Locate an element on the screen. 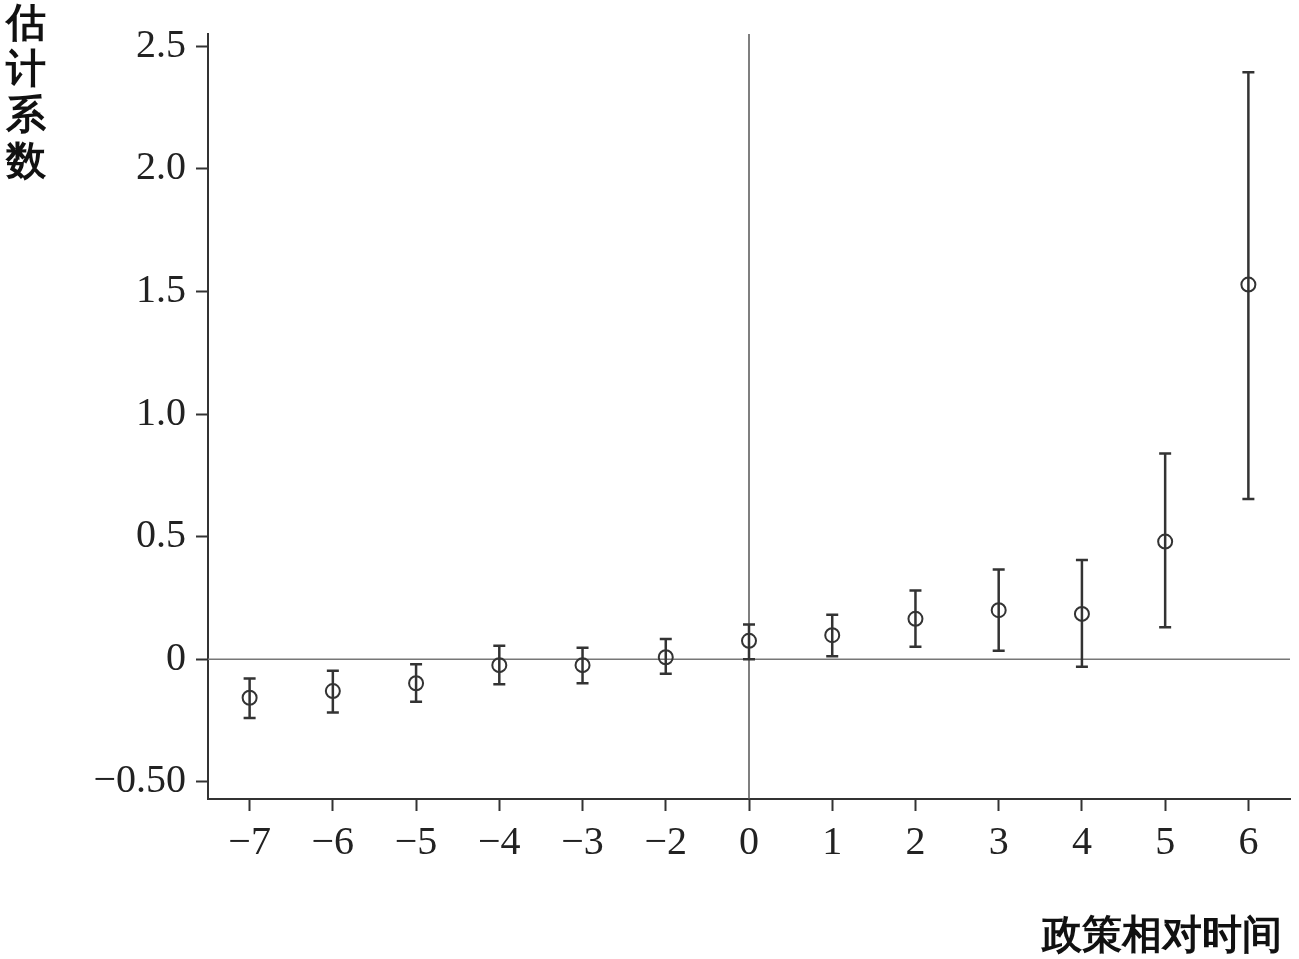 This screenshot has width=1299, height=959. y-tick-label: 2.0 is located at coordinates (161, 166).